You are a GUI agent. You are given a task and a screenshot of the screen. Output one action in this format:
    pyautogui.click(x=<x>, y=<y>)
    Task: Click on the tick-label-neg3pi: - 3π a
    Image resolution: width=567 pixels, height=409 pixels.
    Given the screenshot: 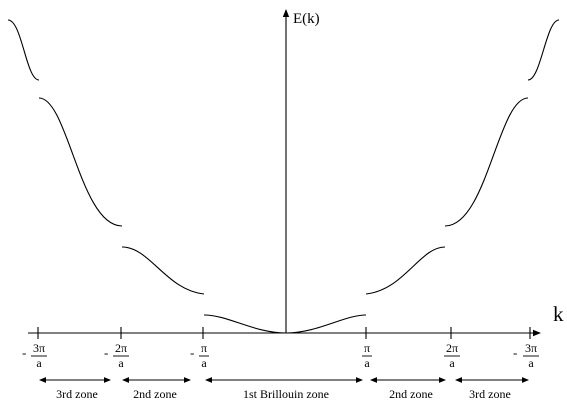 What is the action you would take?
    pyautogui.click(x=34, y=355)
    